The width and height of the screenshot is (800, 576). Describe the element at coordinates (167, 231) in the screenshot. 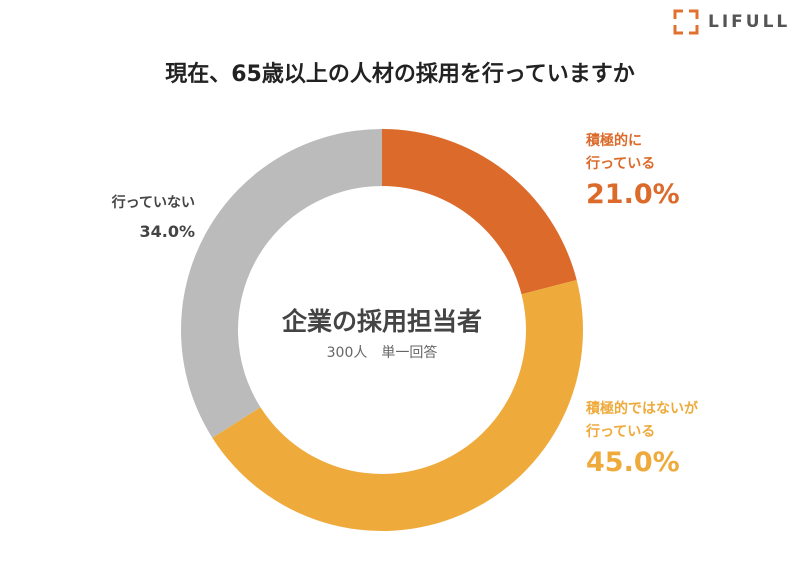

I see `slice-value: 34.0%` at that location.